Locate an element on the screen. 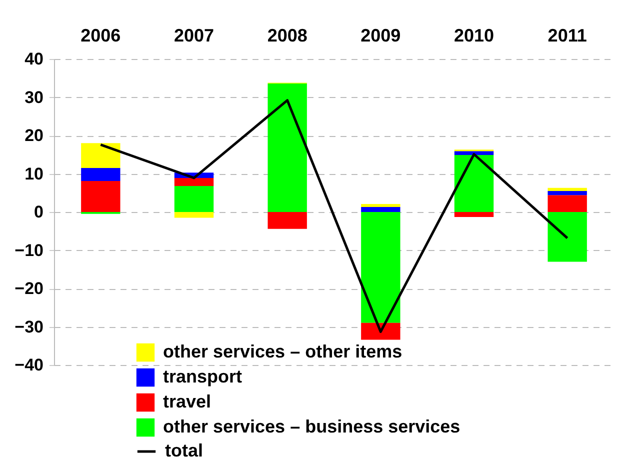  x-tick-label: 2006 is located at coordinates (100, 36).